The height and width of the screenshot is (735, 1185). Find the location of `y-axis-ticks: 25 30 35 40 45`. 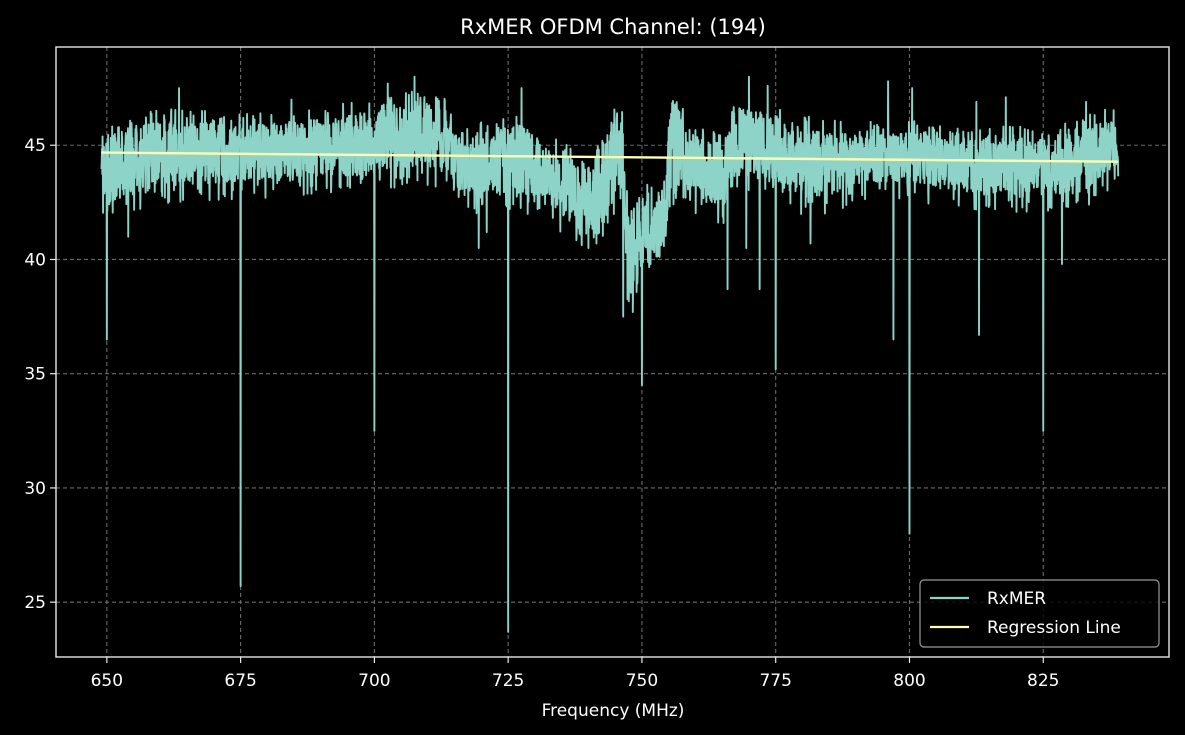

y-axis-ticks: 25 30 35 40 45 is located at coordinates (40, 374).